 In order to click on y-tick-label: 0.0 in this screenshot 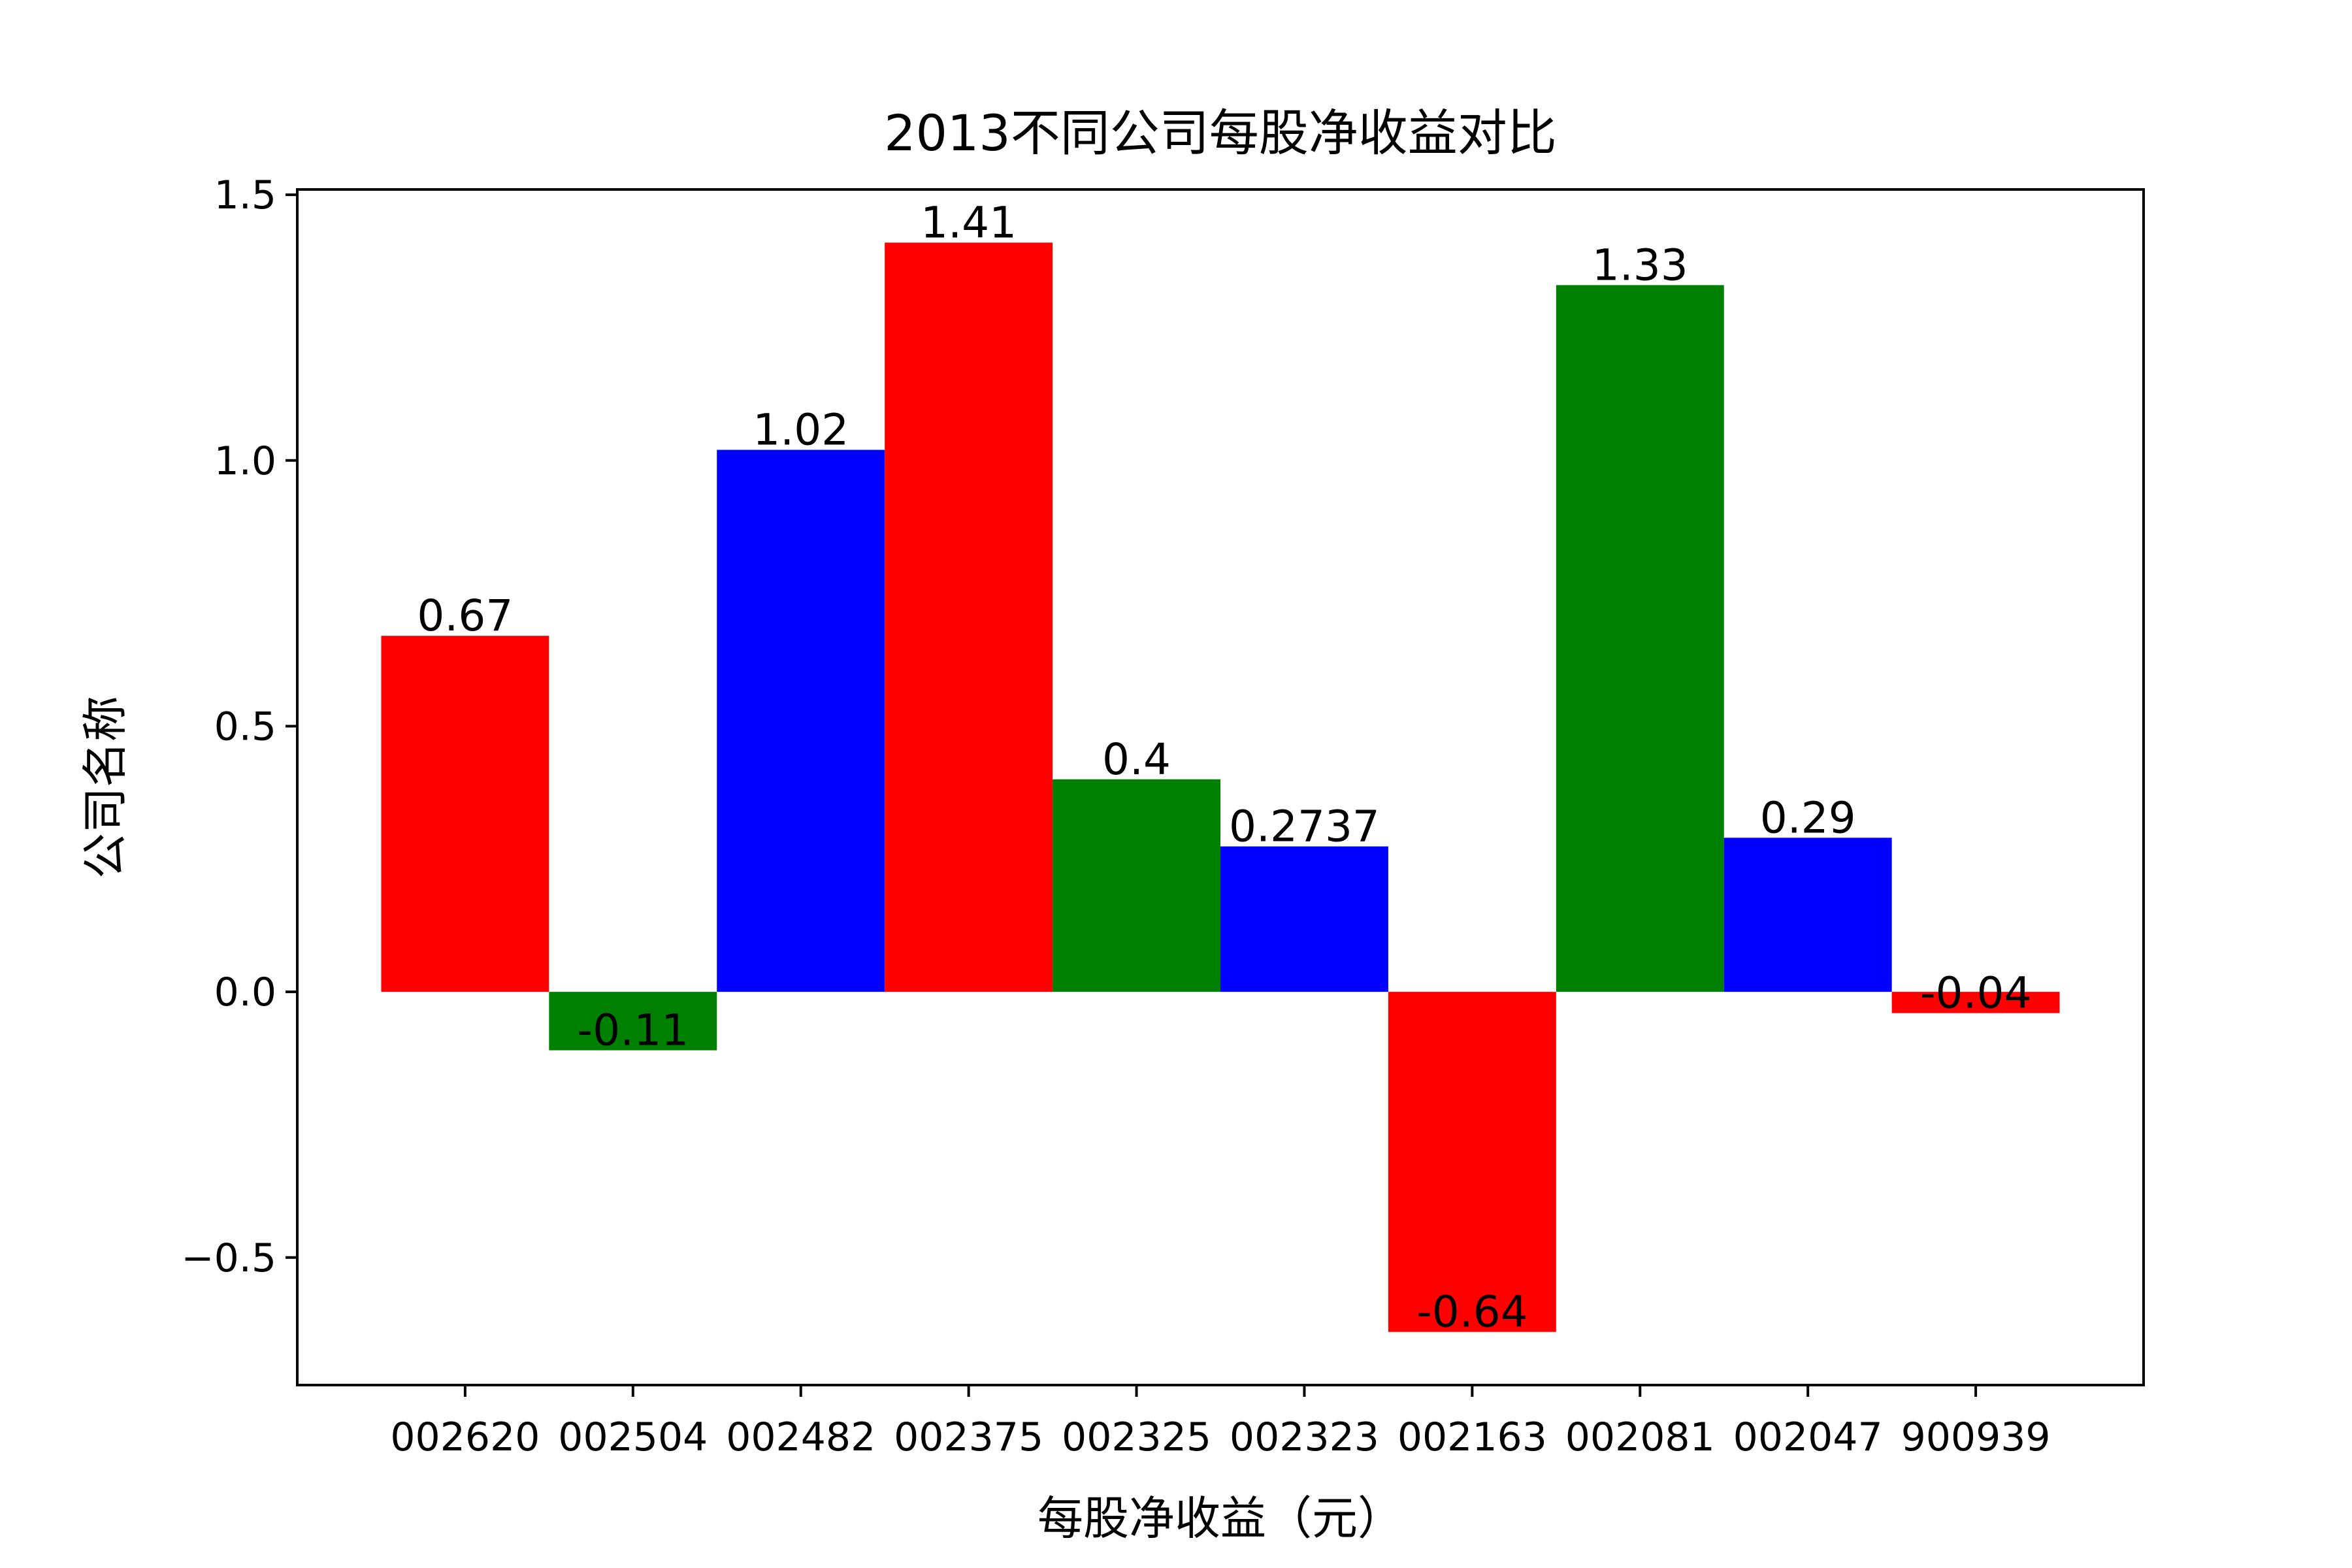, I will do `click(245, 992)`.